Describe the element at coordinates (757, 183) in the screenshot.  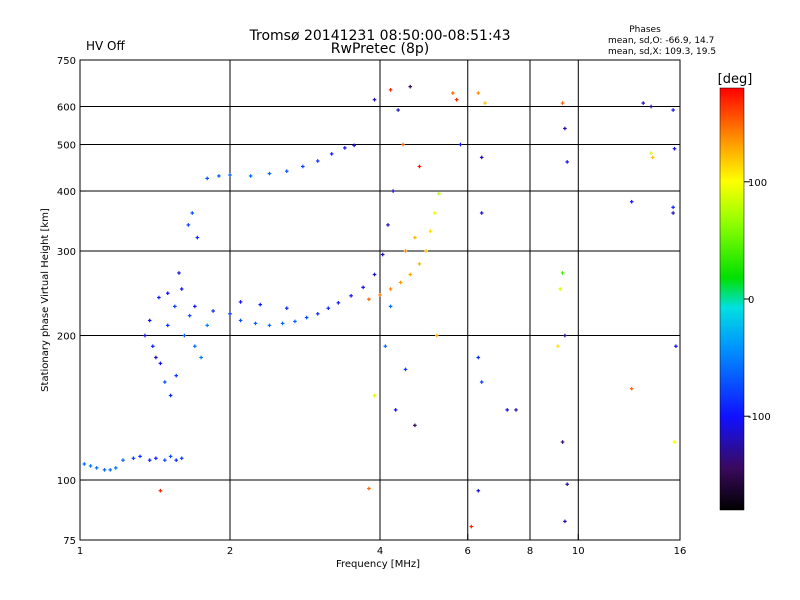
I see `colorbar-tick-label: 100` at that location.